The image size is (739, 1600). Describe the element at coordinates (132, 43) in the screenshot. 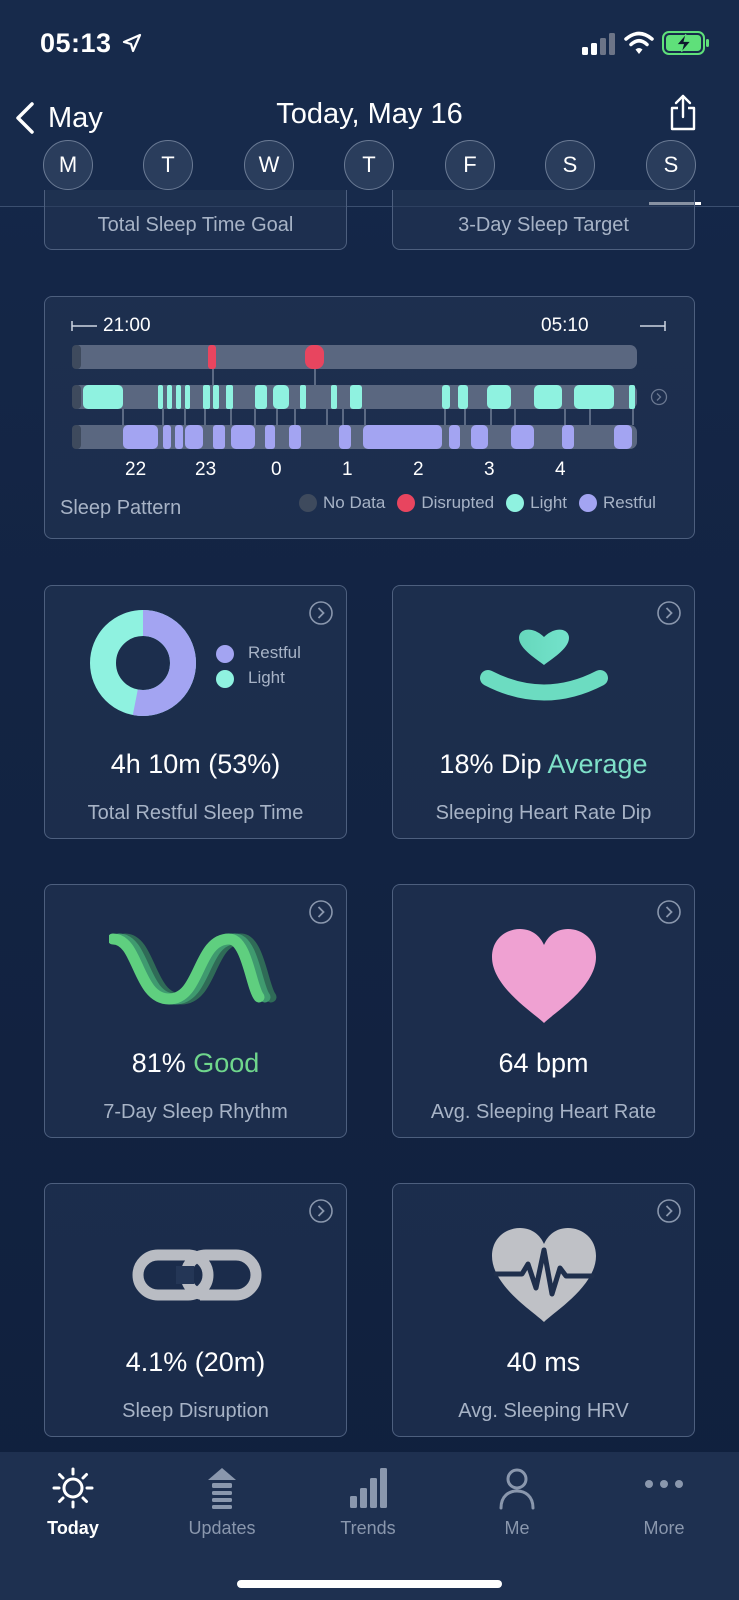

I see `location-arrow-icon` at that location.